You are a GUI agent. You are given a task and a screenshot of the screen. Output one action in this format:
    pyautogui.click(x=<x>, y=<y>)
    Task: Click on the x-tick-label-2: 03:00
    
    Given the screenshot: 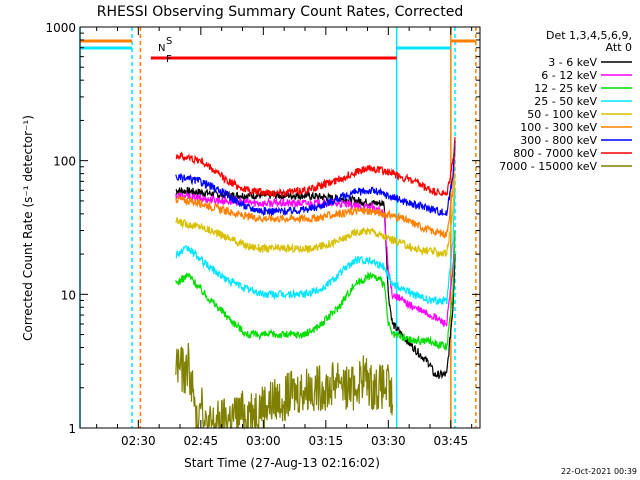 What is the action you would take?
    pyautogui.click(x=263, y=441)
    